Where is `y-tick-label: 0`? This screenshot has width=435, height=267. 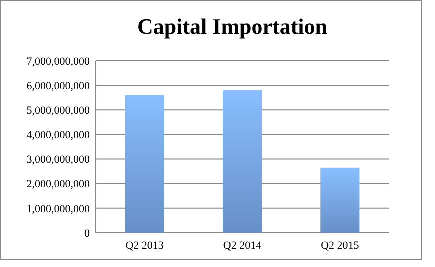 y-tick-label: 0 is located at coordinates (87, 234).